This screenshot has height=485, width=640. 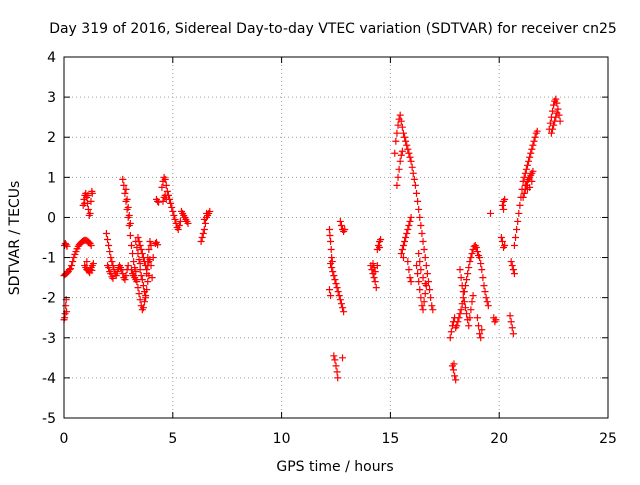 I want to click on x-tick-label: 25, so click(x=608, y=439).